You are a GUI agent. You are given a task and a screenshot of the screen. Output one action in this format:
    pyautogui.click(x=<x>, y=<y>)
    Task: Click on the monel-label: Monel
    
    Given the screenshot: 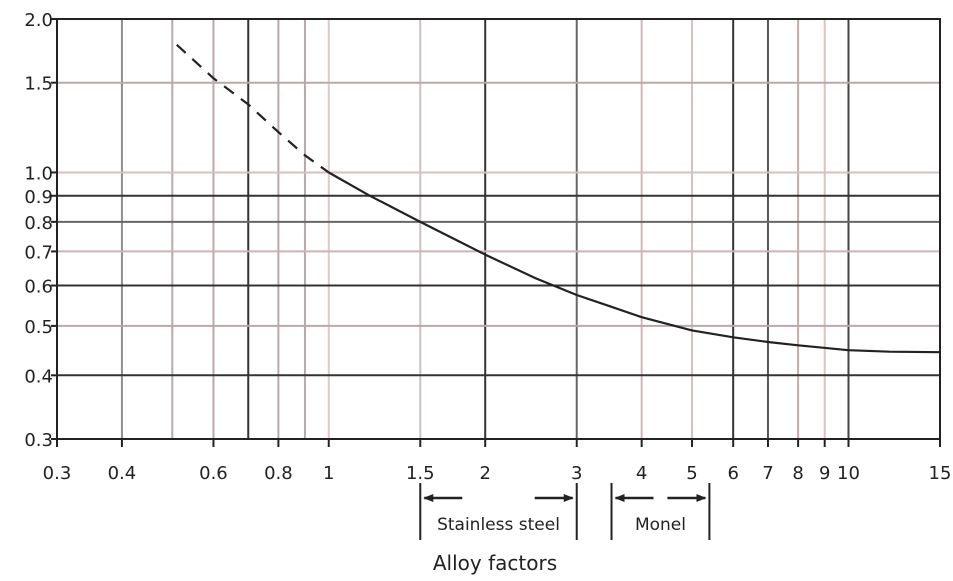 What is the action you would take?
    pyautogui.click(x=660, y=525)
    